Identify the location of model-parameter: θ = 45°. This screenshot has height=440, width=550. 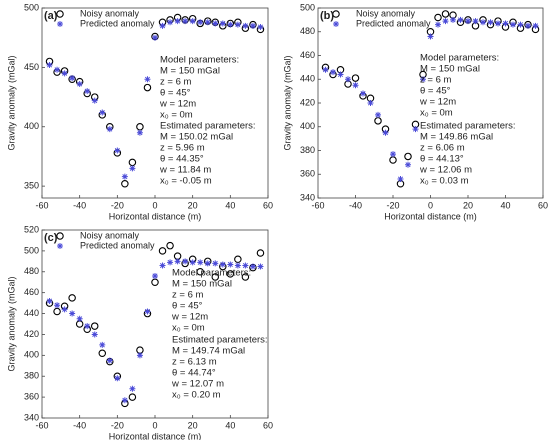
(187, 306).